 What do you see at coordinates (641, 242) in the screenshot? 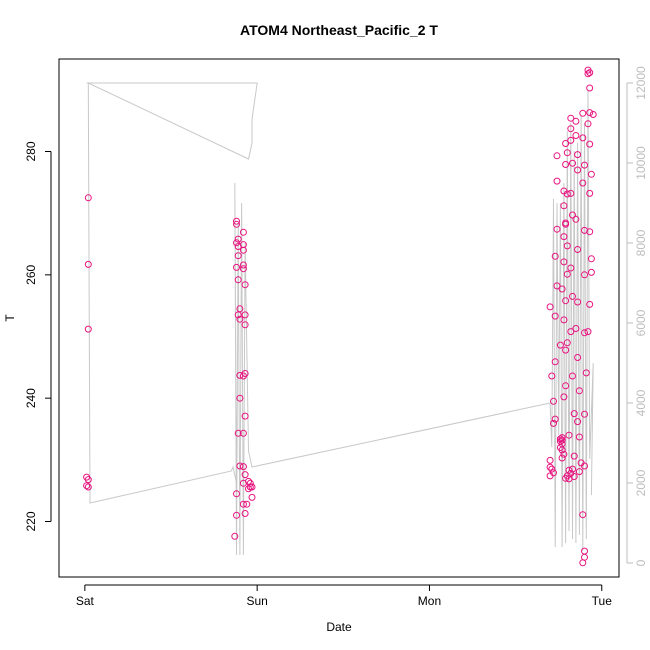
I see `y2-tick-label: 8000` at bounding box center [641, 242].